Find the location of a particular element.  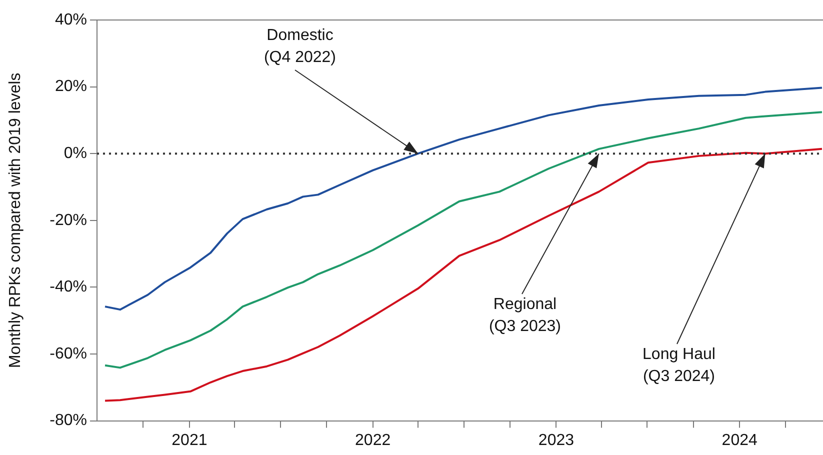

annotation: Regional (Q3 2023) is located at coordinates (525, 316).